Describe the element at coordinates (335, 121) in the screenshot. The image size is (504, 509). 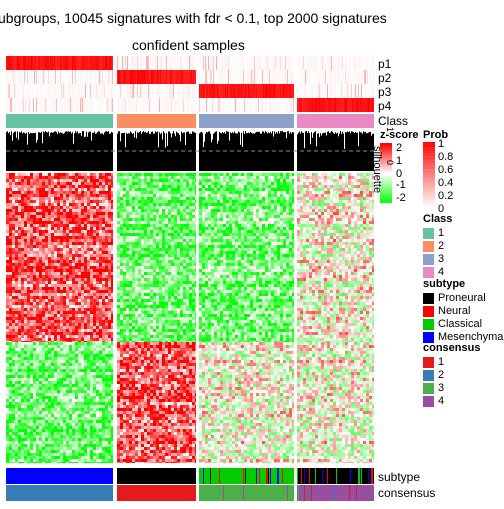
I see `class-bar` at that location.